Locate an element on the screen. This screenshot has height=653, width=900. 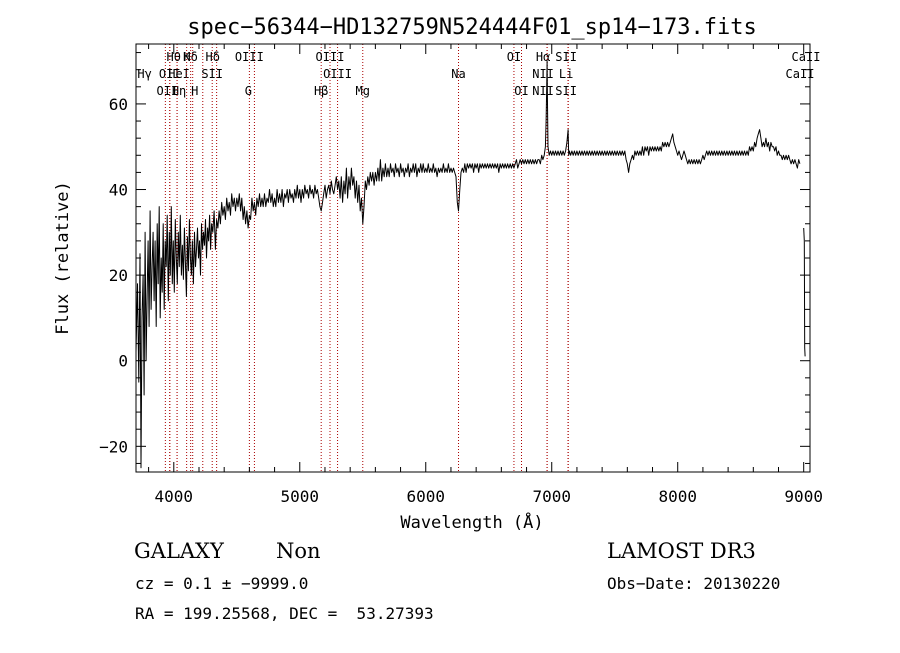
x-tick-label: 6000 is located at coordinates (425, 496).